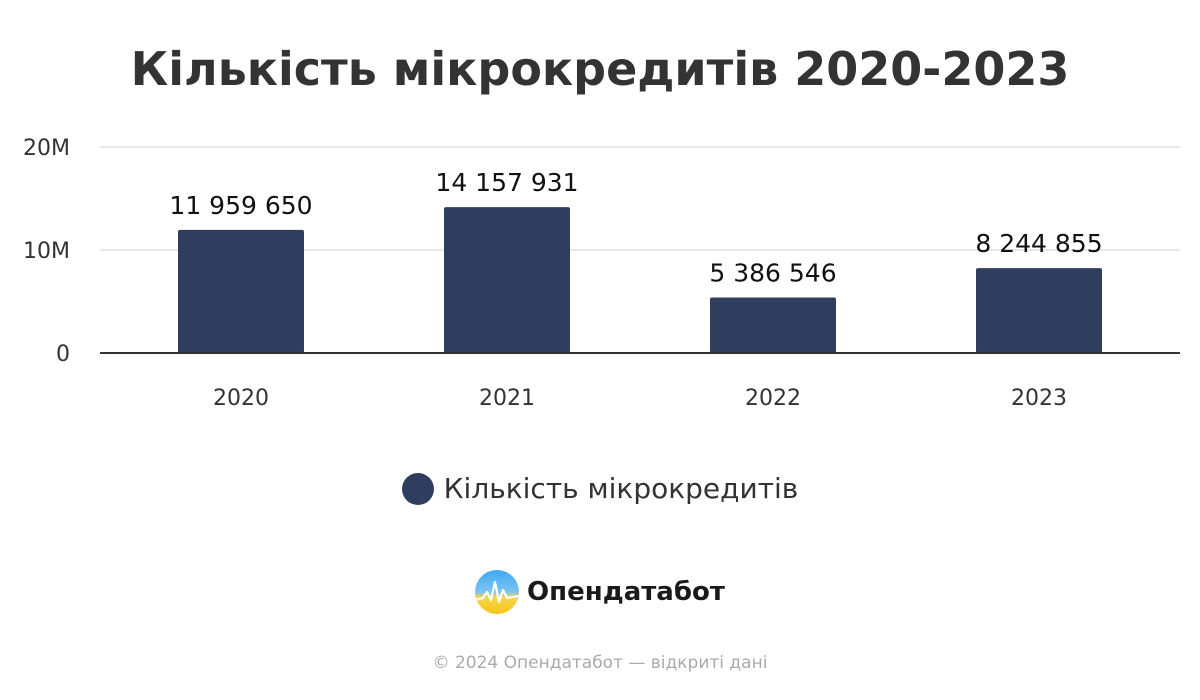 This screenshot has height=700, width=1200. Describe the element at coordinates (240, 205) in the screenshot. I see `data-label: 11 959 650` at that location.